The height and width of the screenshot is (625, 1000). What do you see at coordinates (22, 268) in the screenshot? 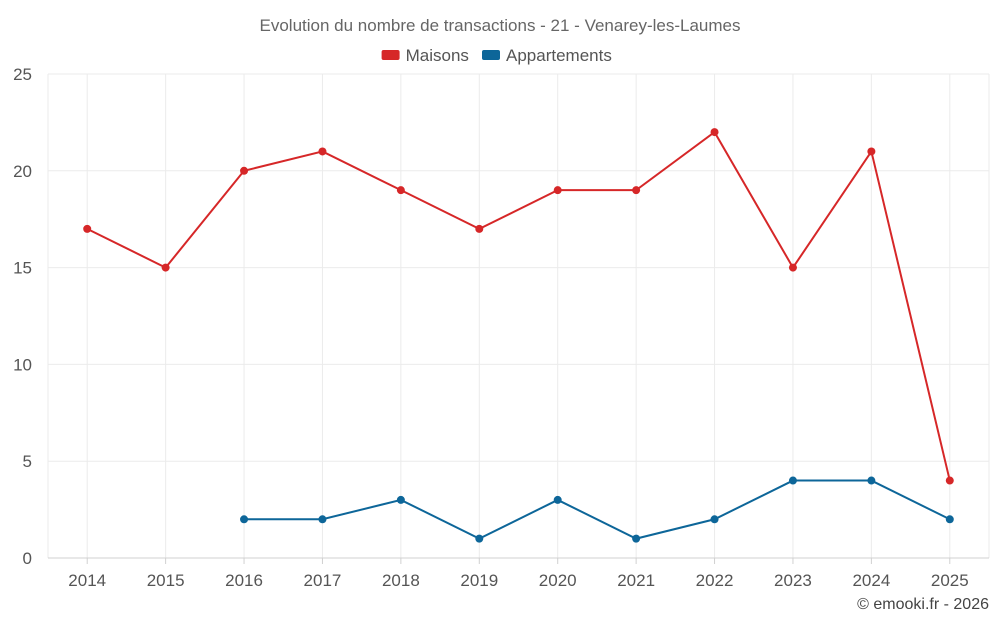
I see `y-tick-label: 15` at bounding box center [22, 268].